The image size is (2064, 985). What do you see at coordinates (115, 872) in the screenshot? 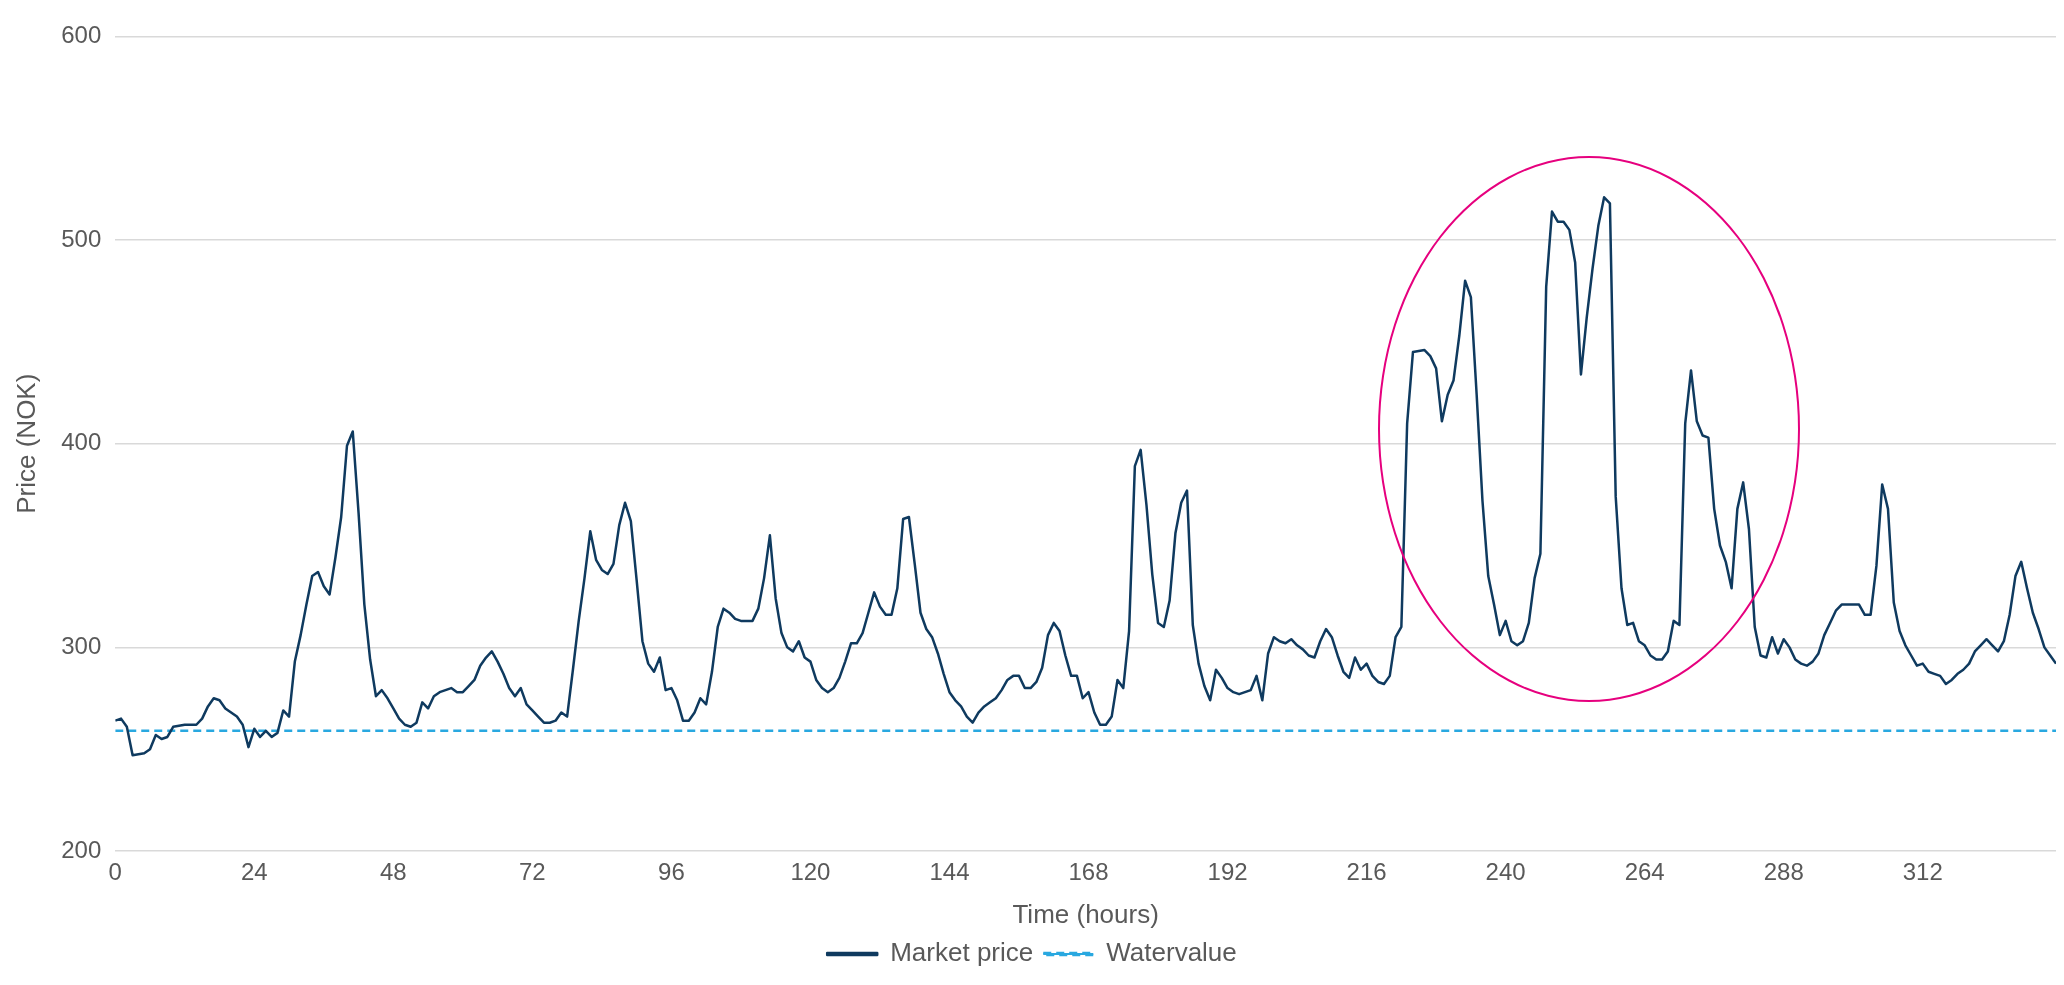
I see `x-tick-label: 0` at bounding box center [115, 872].